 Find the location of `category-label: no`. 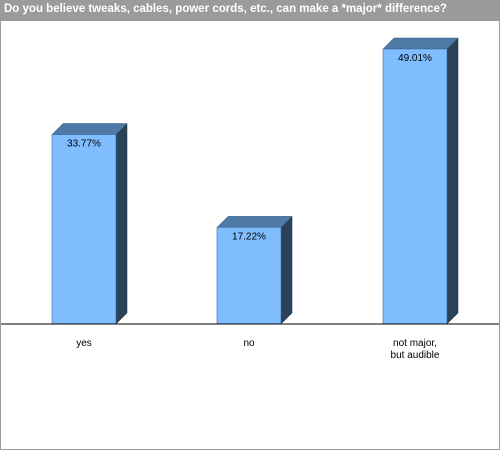

category-label: no is located at coordinates (249, 343).